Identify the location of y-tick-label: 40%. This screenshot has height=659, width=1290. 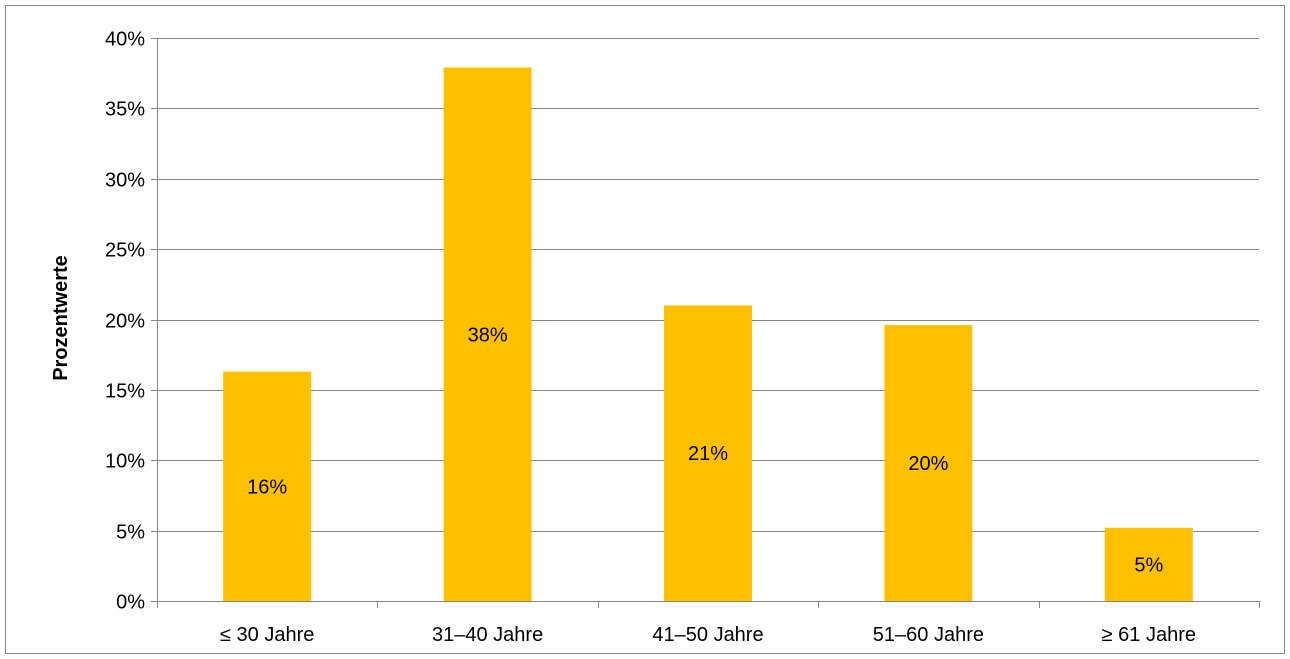
(125, 40).